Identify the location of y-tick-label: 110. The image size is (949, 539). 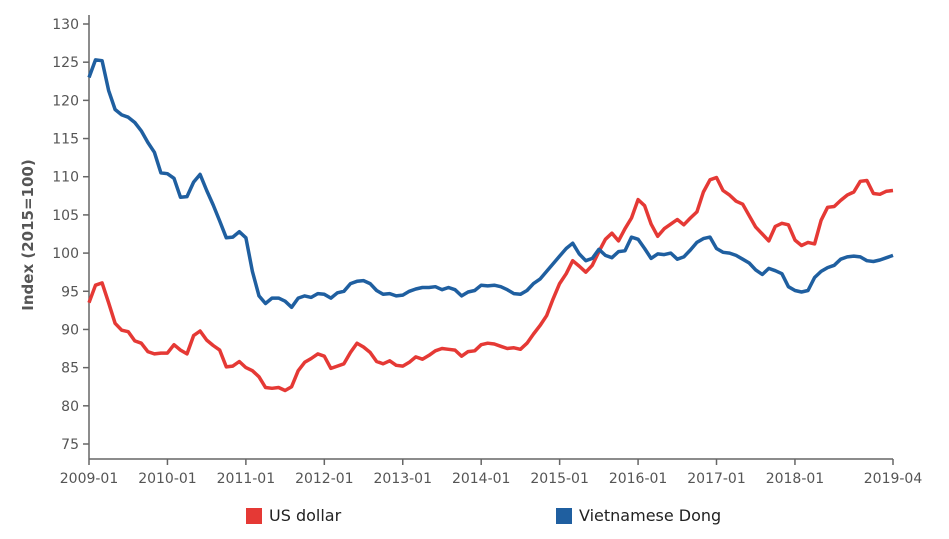
(65, 178).